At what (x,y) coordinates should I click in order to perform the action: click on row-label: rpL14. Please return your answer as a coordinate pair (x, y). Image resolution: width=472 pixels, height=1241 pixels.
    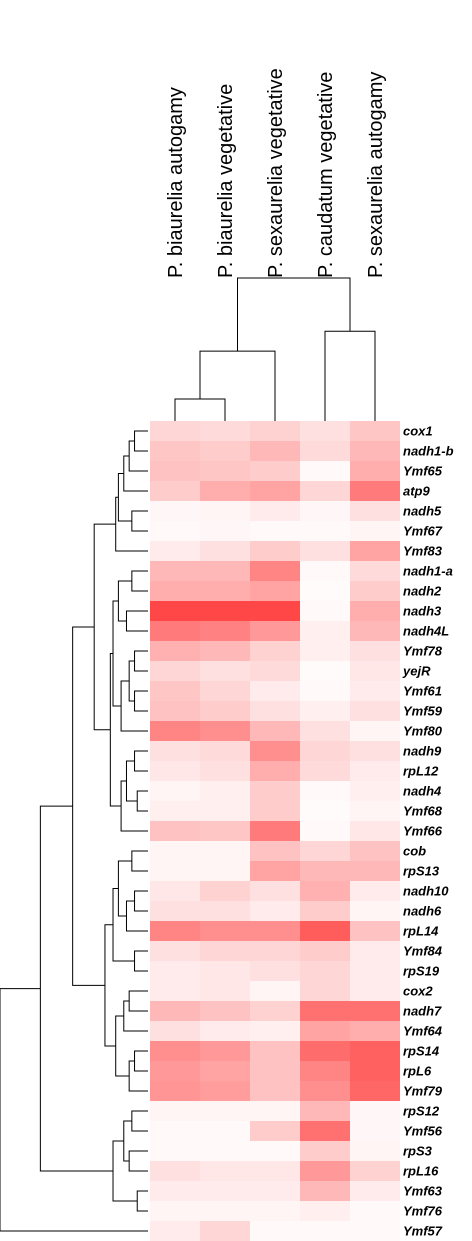
    Looking at the image, I should click on (421, 931).